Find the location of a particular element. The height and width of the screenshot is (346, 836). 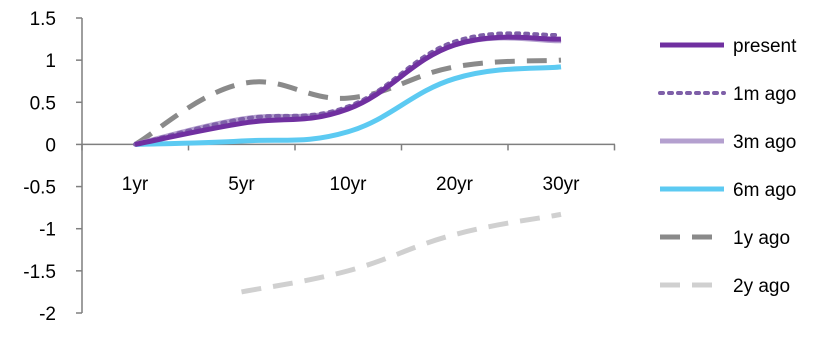

legend-label: 6m ago is located at coordinates (764, 190).